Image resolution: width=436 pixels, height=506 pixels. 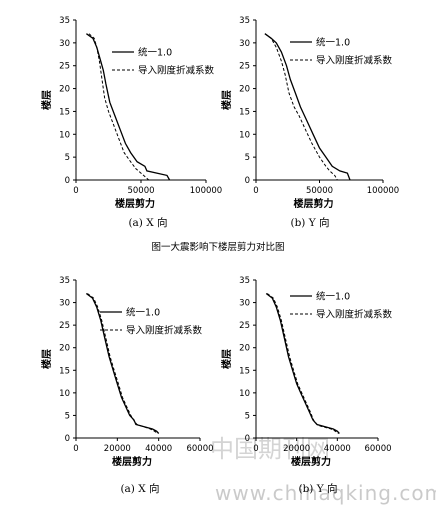 I want to click on watermark-url: www.chinaqking.com, so click(x=325, y=493).